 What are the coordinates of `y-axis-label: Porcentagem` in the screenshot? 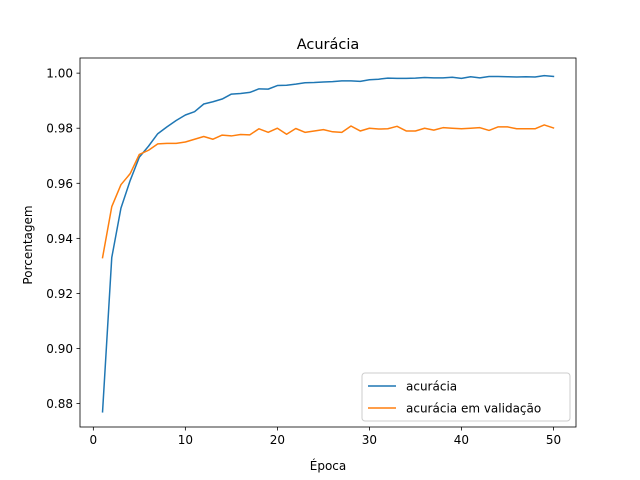 It's located at (28, 244).